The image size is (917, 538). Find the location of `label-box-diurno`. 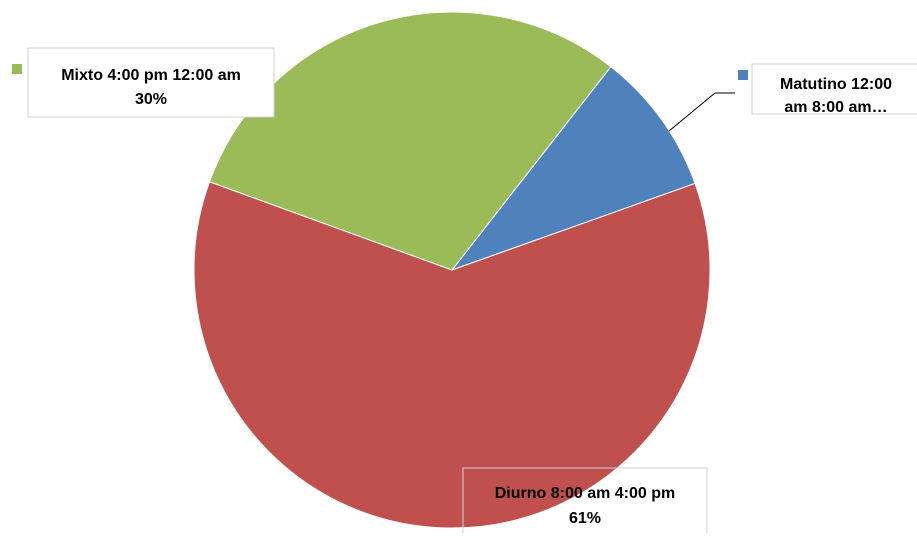

label-box-diurno is located at coordinates (585, 502).